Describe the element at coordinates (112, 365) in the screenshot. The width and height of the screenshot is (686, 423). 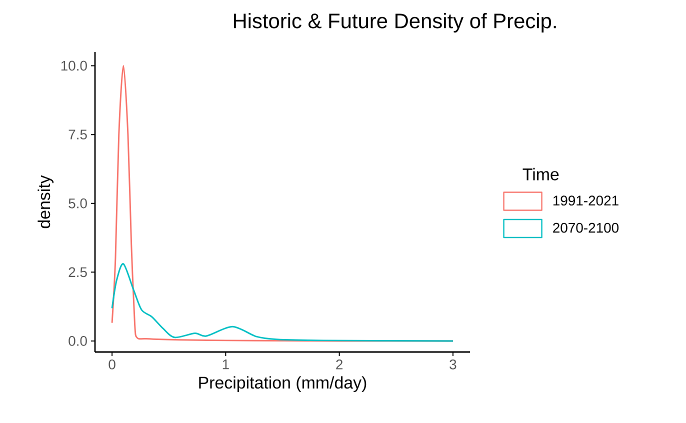
I see `x-tick-label: 0` at that location.